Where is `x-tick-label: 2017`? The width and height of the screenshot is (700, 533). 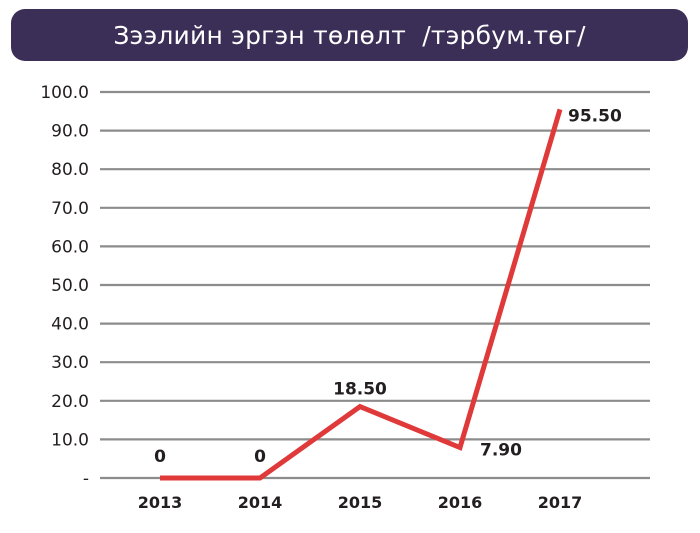
x-tick-label: 2017 is located at coordinates (560, 502).